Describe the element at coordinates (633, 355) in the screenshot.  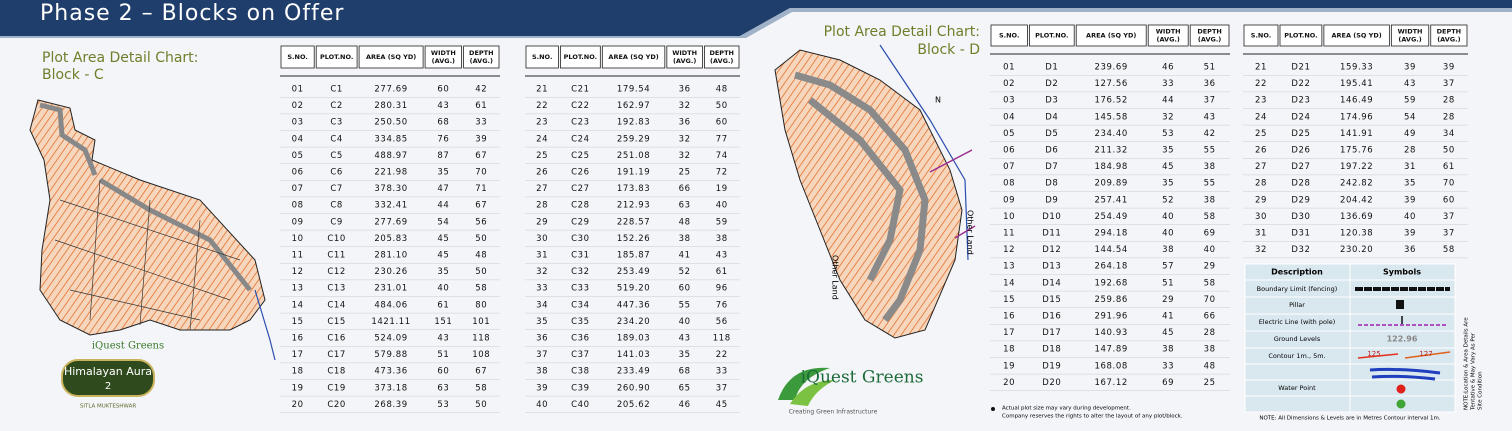
I see `table-cell: 141.03` at that location.